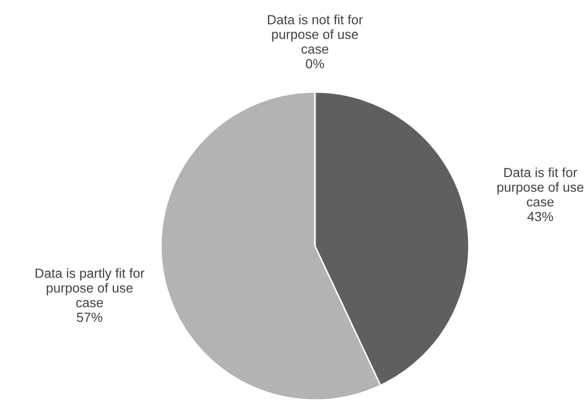  Describe the element at coordinates (540, 187) in the screenshot. I see `slice-label: Data is fit for purpose of use case` at that location.